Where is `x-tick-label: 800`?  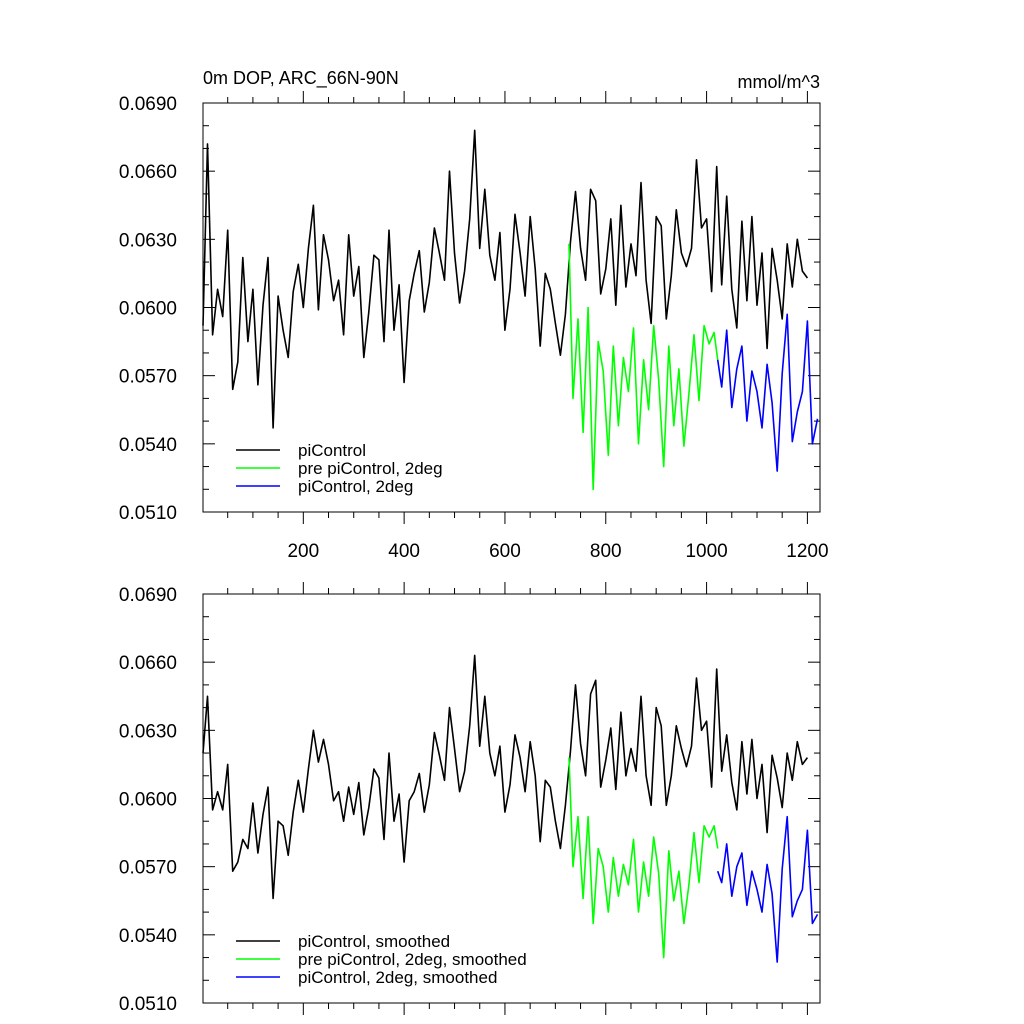
x-tick-label: 800 is located at coordinates (606, 551).